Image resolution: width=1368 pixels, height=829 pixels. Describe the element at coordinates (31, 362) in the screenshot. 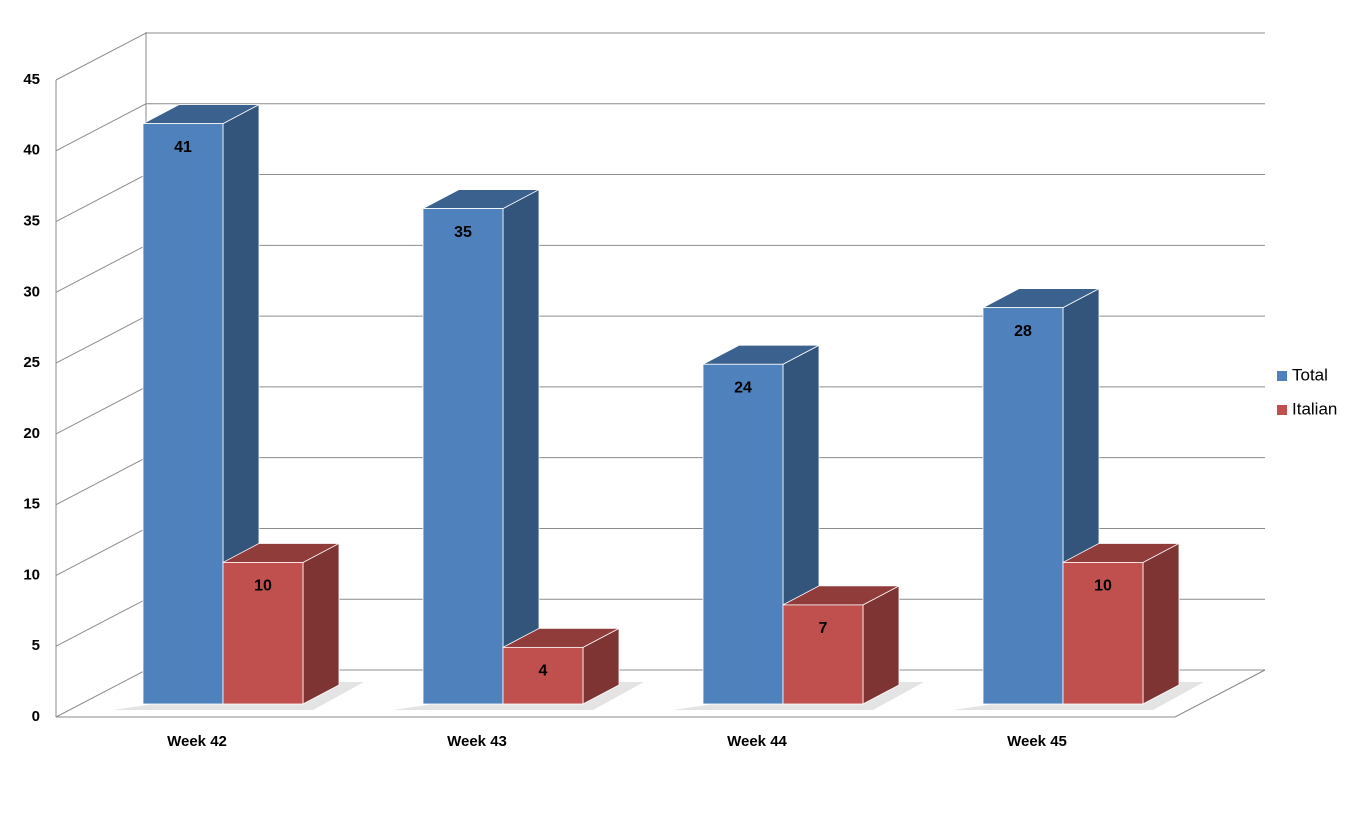

I see `y-tick-label: 25` at that location.